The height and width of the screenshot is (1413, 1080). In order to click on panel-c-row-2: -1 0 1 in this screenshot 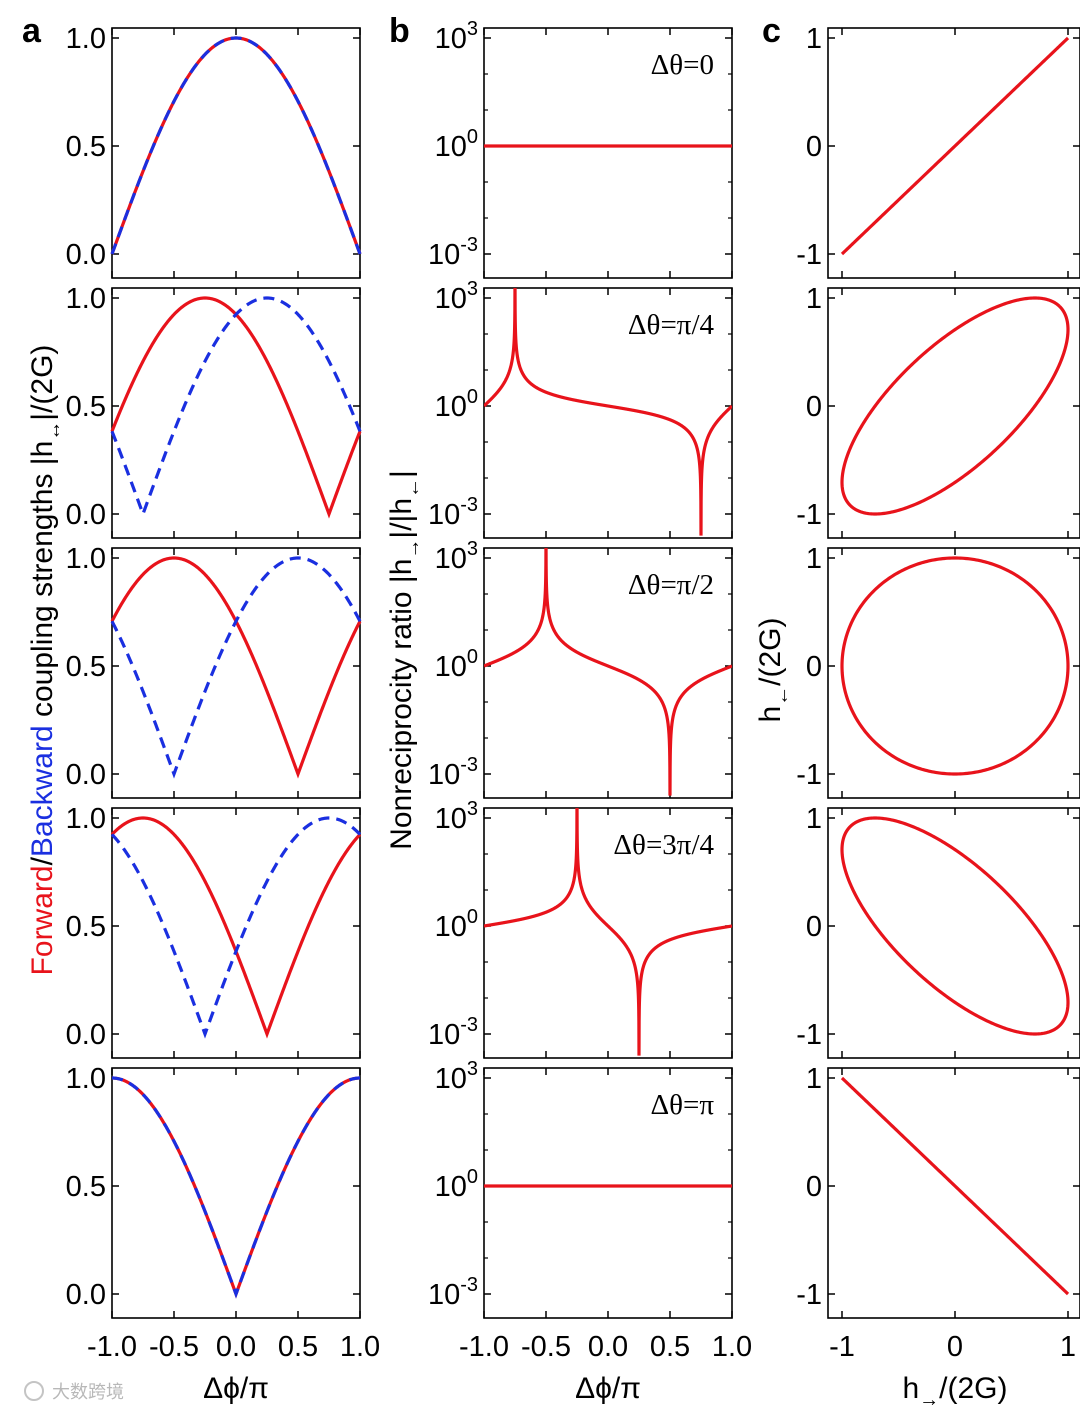, I will do `click(938, 671)`.